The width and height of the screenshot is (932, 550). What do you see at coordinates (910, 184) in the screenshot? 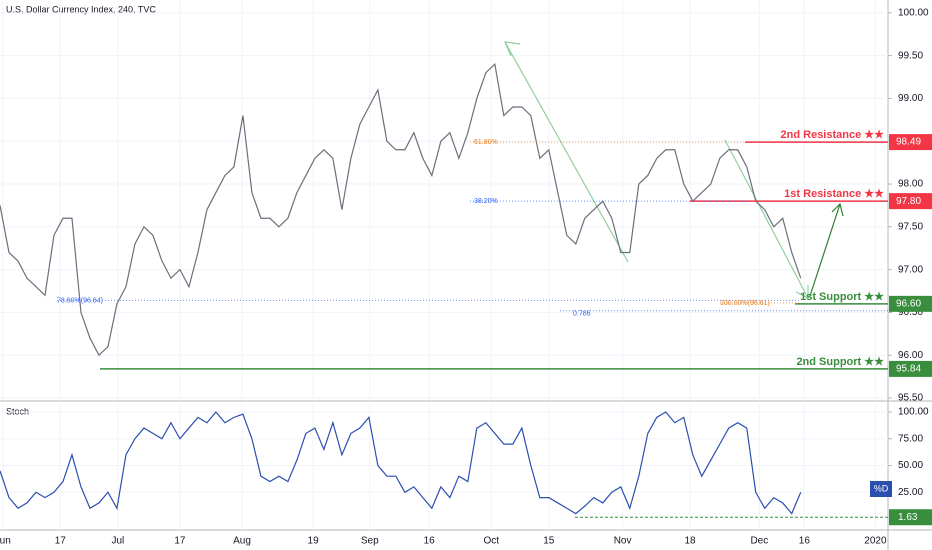
I see `y-tick-label: 98.00` at bounding box center [910, 184].